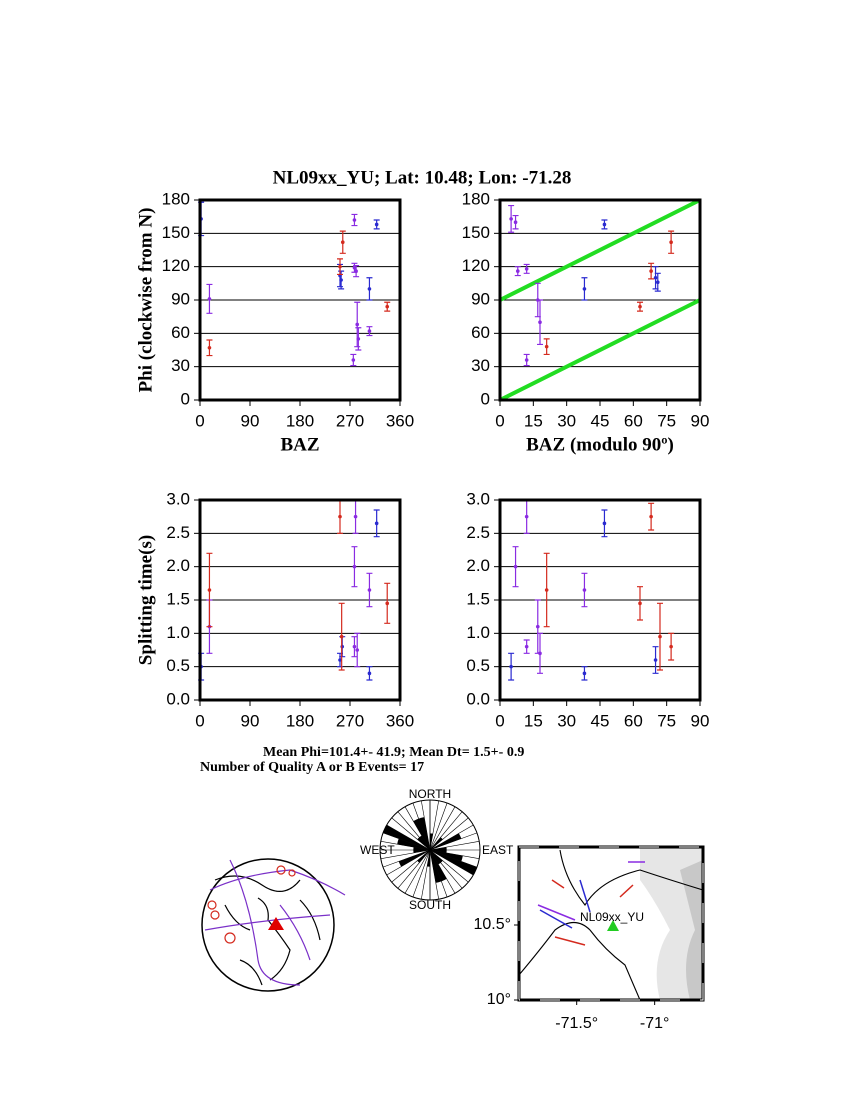  I want to click on y-tick-label: 3.0, so click(178, 498).